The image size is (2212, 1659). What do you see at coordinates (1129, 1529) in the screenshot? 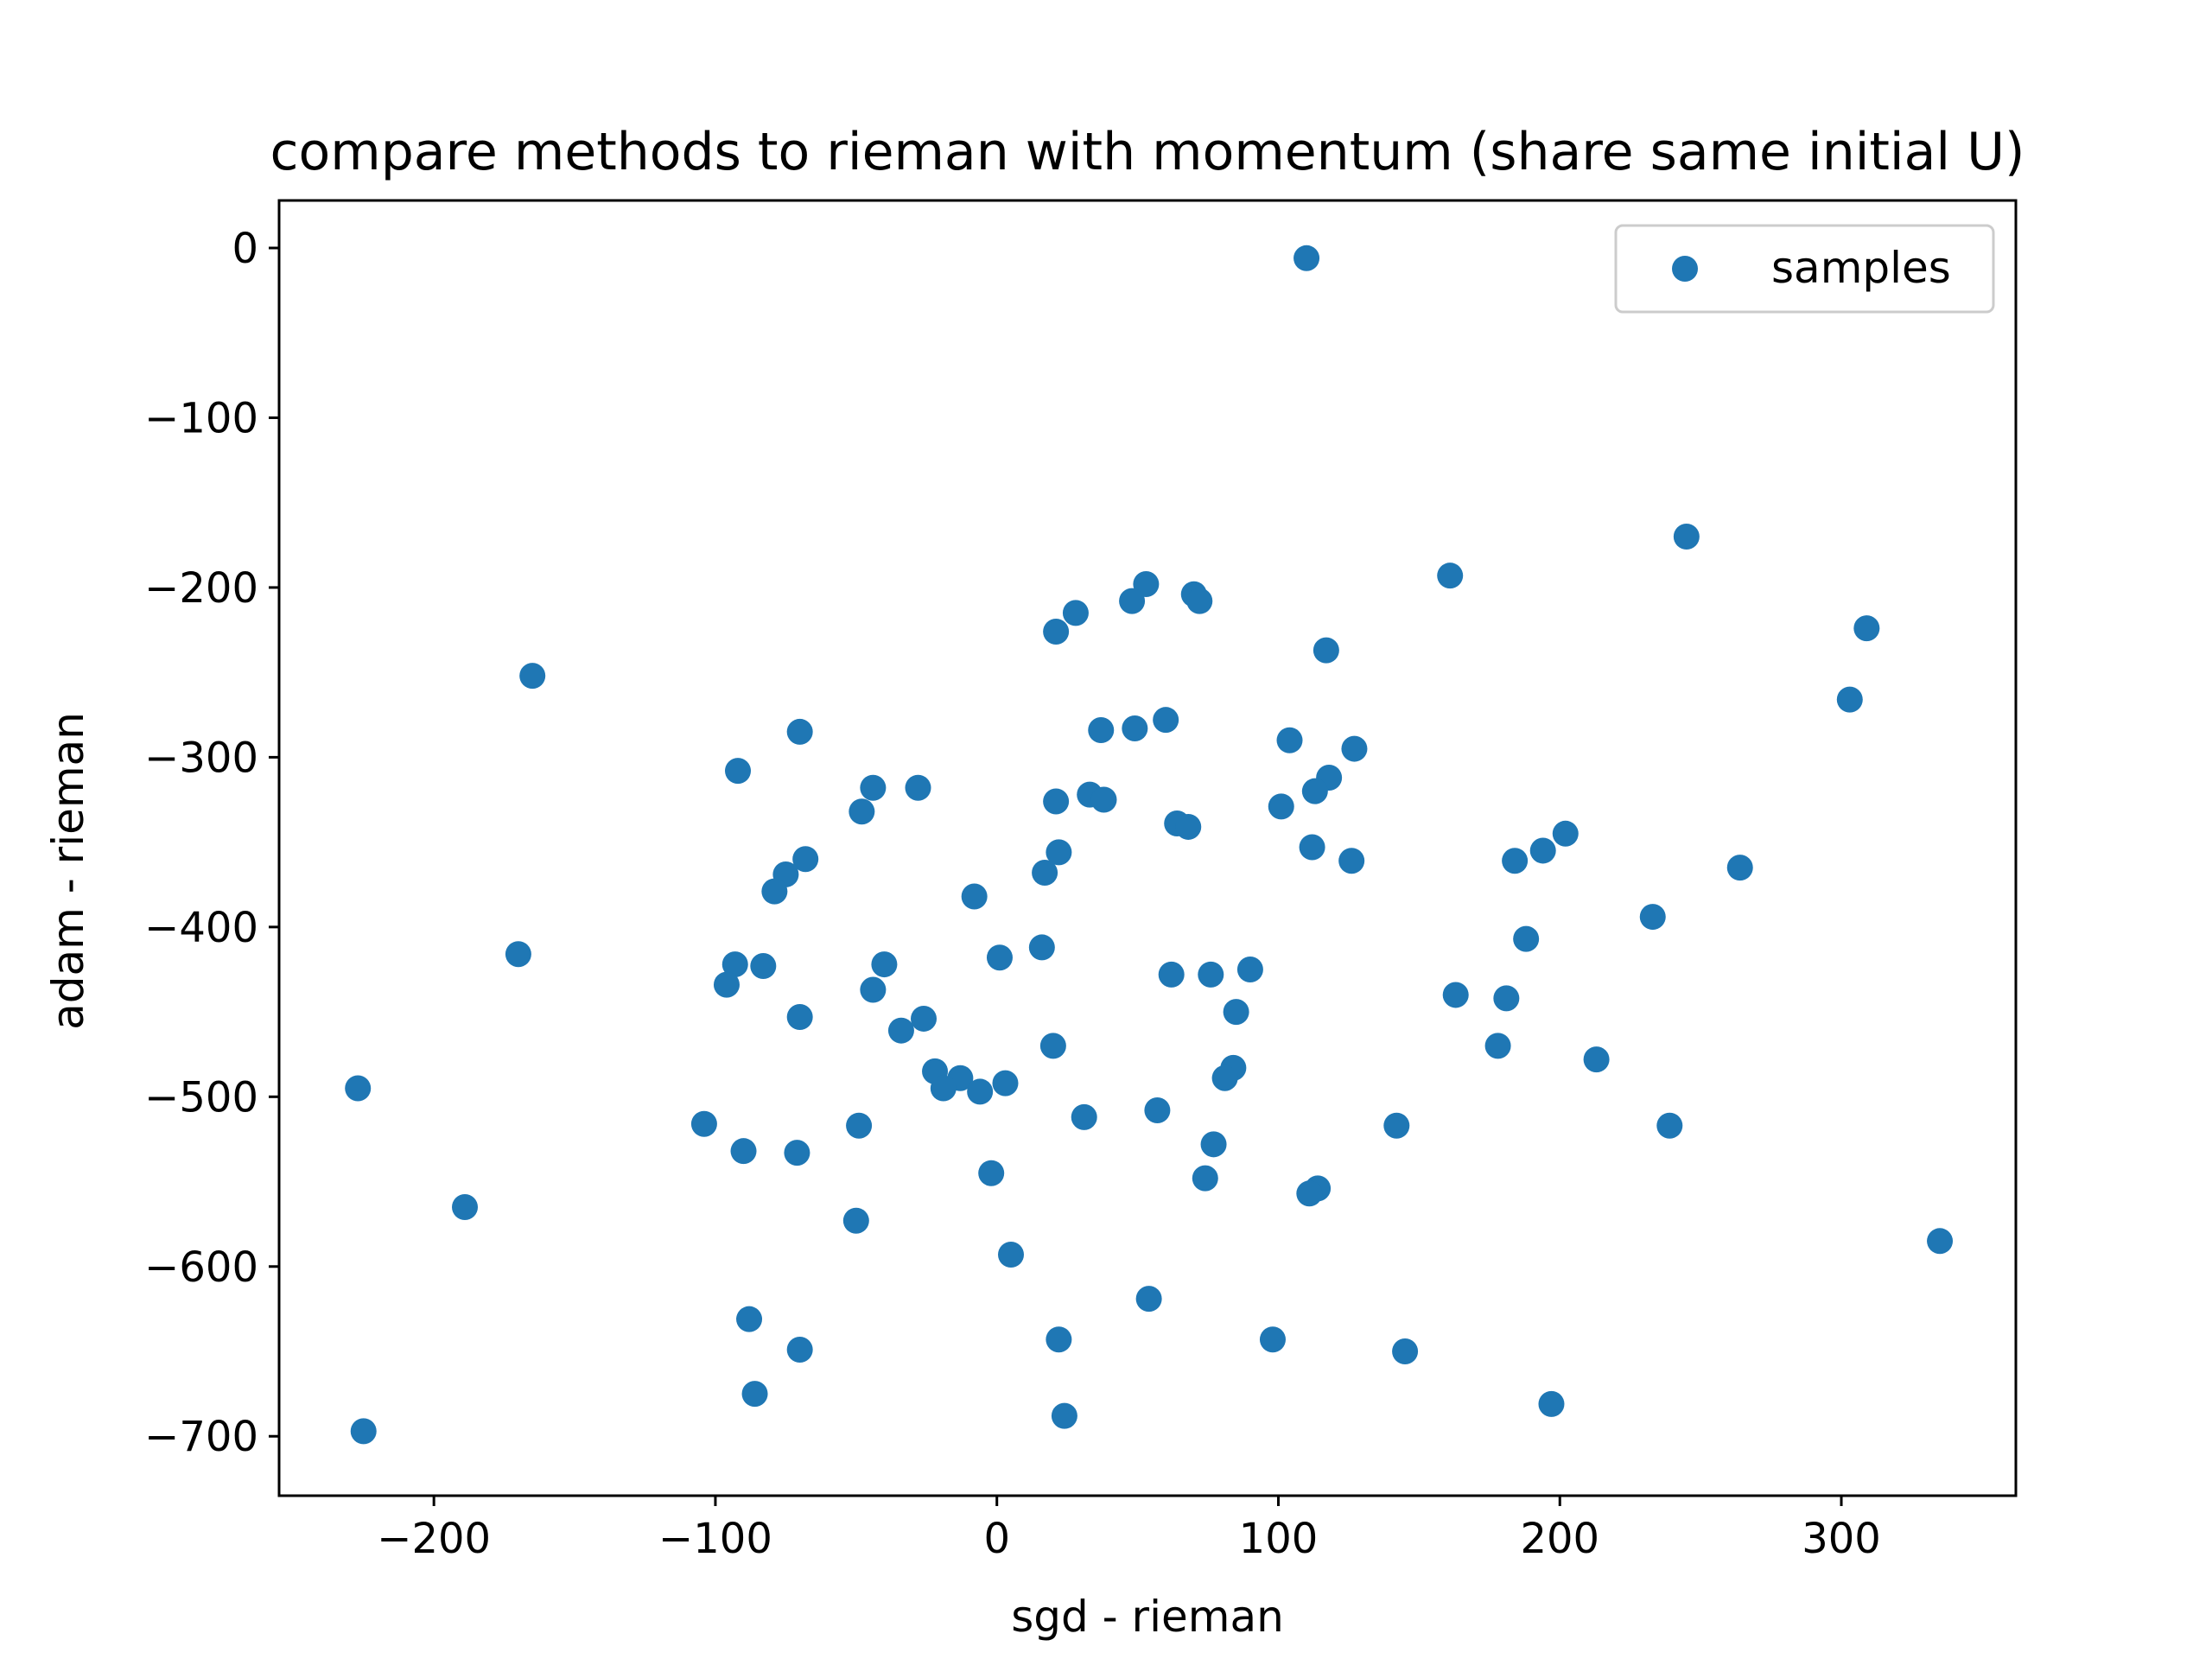
I see `x-axis-ticks: −200 −100 0 100 200 300` at bounding box center [1129, 1529].